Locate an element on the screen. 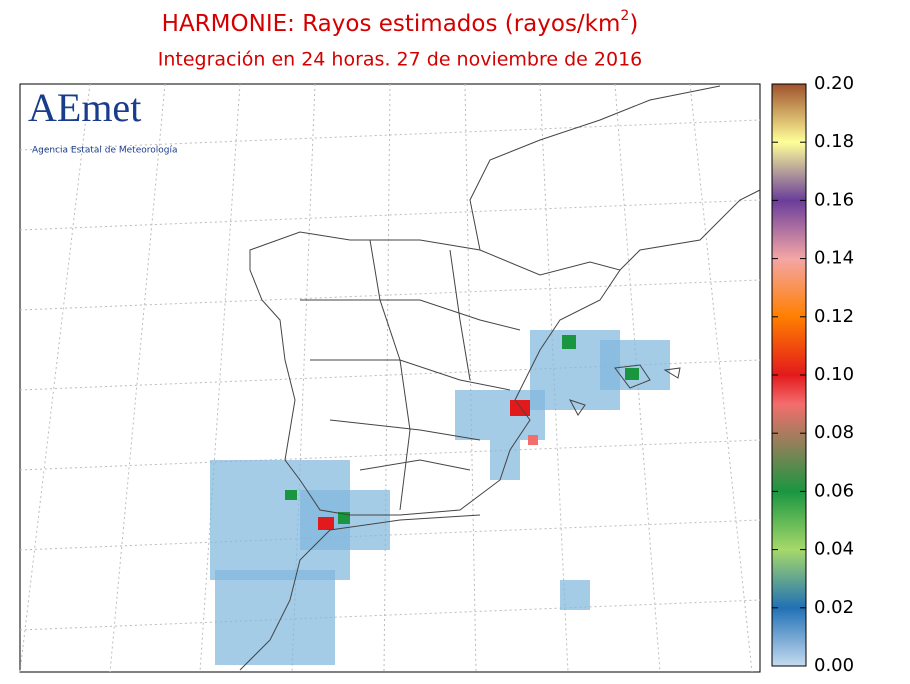  colorbar-tick-label: 0.16 is located at coordinates (834, 199).